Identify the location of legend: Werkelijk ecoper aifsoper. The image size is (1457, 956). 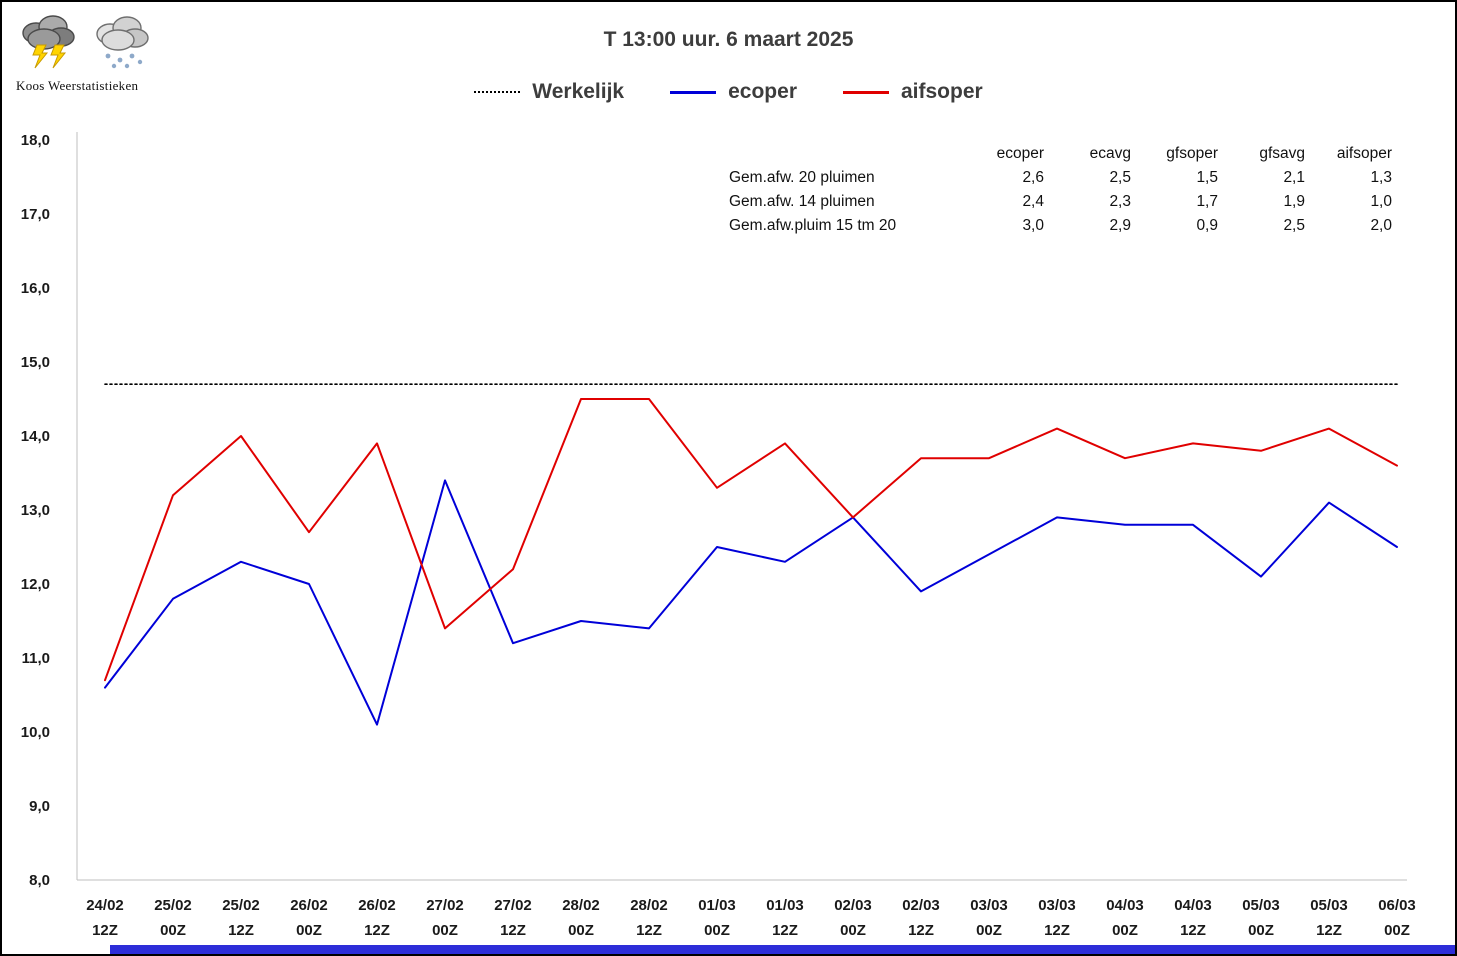
(728, 92).